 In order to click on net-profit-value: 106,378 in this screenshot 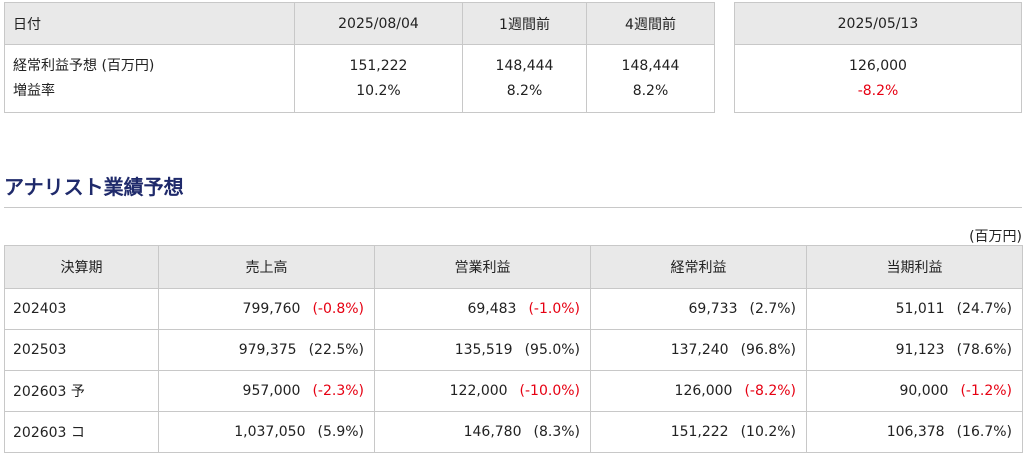, I will do `click(915, 432)`.